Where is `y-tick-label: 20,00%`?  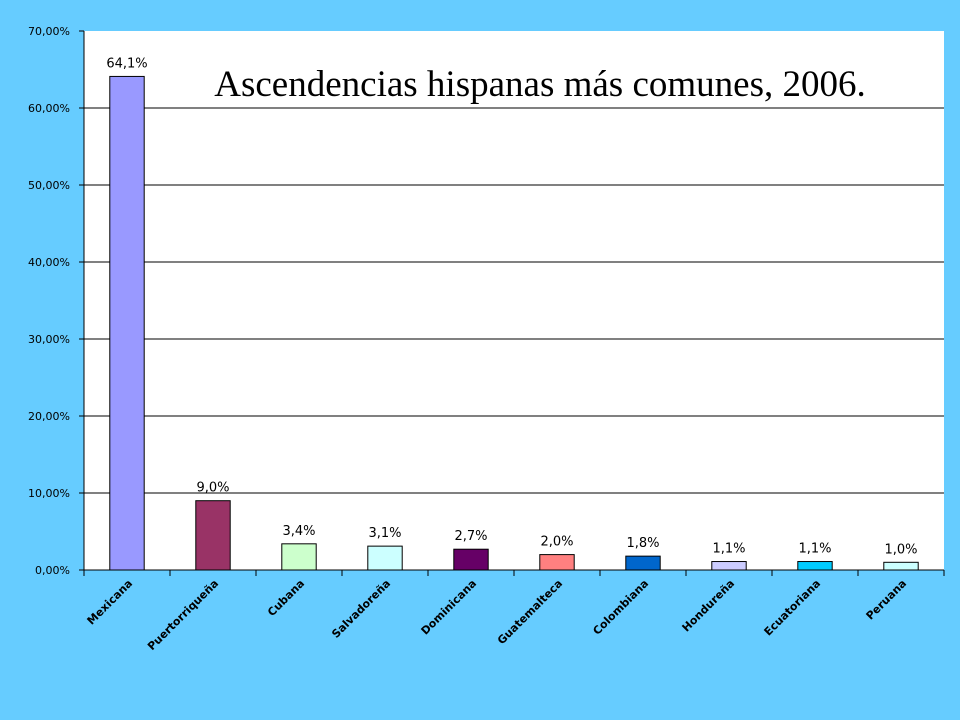
y-tick-label: 20,00% is located at coordinates (49, 416).